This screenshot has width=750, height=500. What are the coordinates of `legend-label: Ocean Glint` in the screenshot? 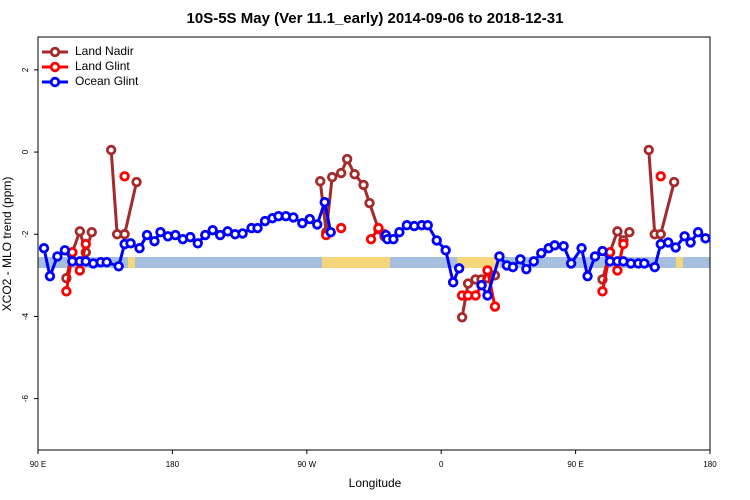 It's located at (107, 81).